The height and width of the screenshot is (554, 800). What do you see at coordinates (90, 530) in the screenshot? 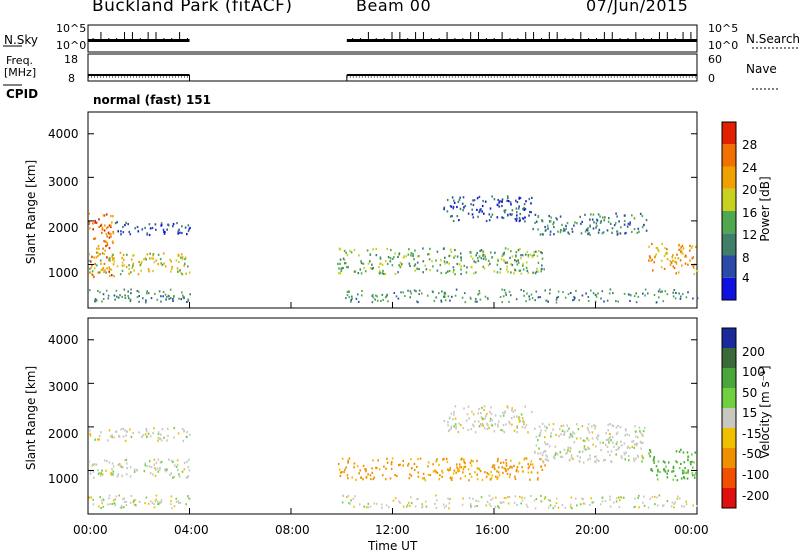
I see `xtick-0000: 00:00` at bounding box center [90, 530].